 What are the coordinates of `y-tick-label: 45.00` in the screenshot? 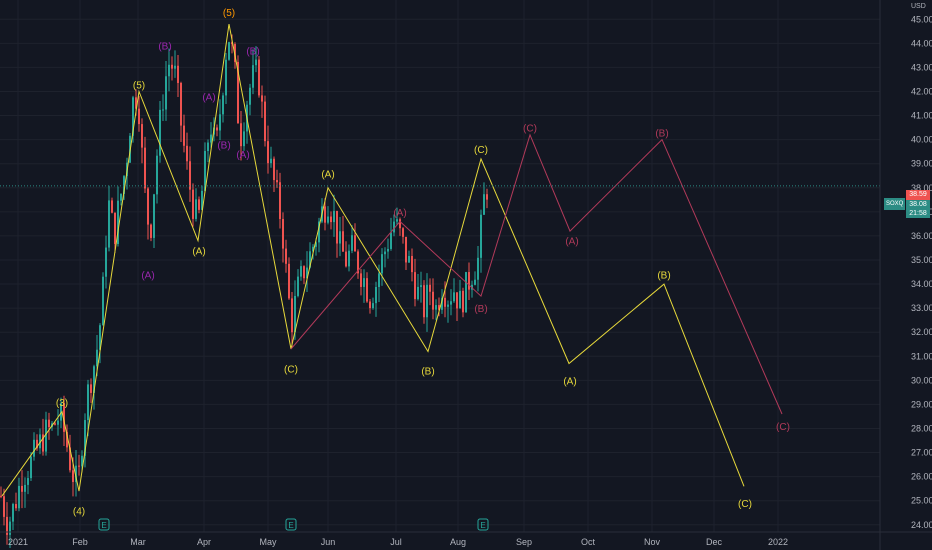 It's located at (921, 19).